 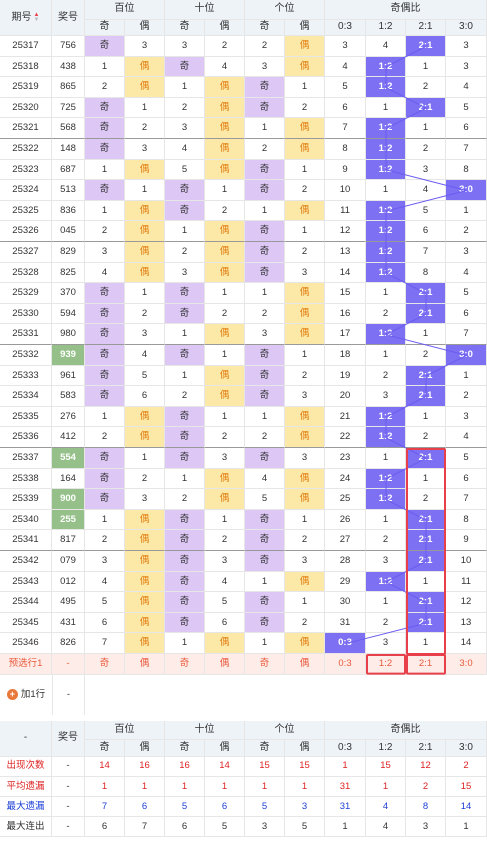 I want to click on period-header: 期号 ▲ ▼, so click(x=26, y=18).